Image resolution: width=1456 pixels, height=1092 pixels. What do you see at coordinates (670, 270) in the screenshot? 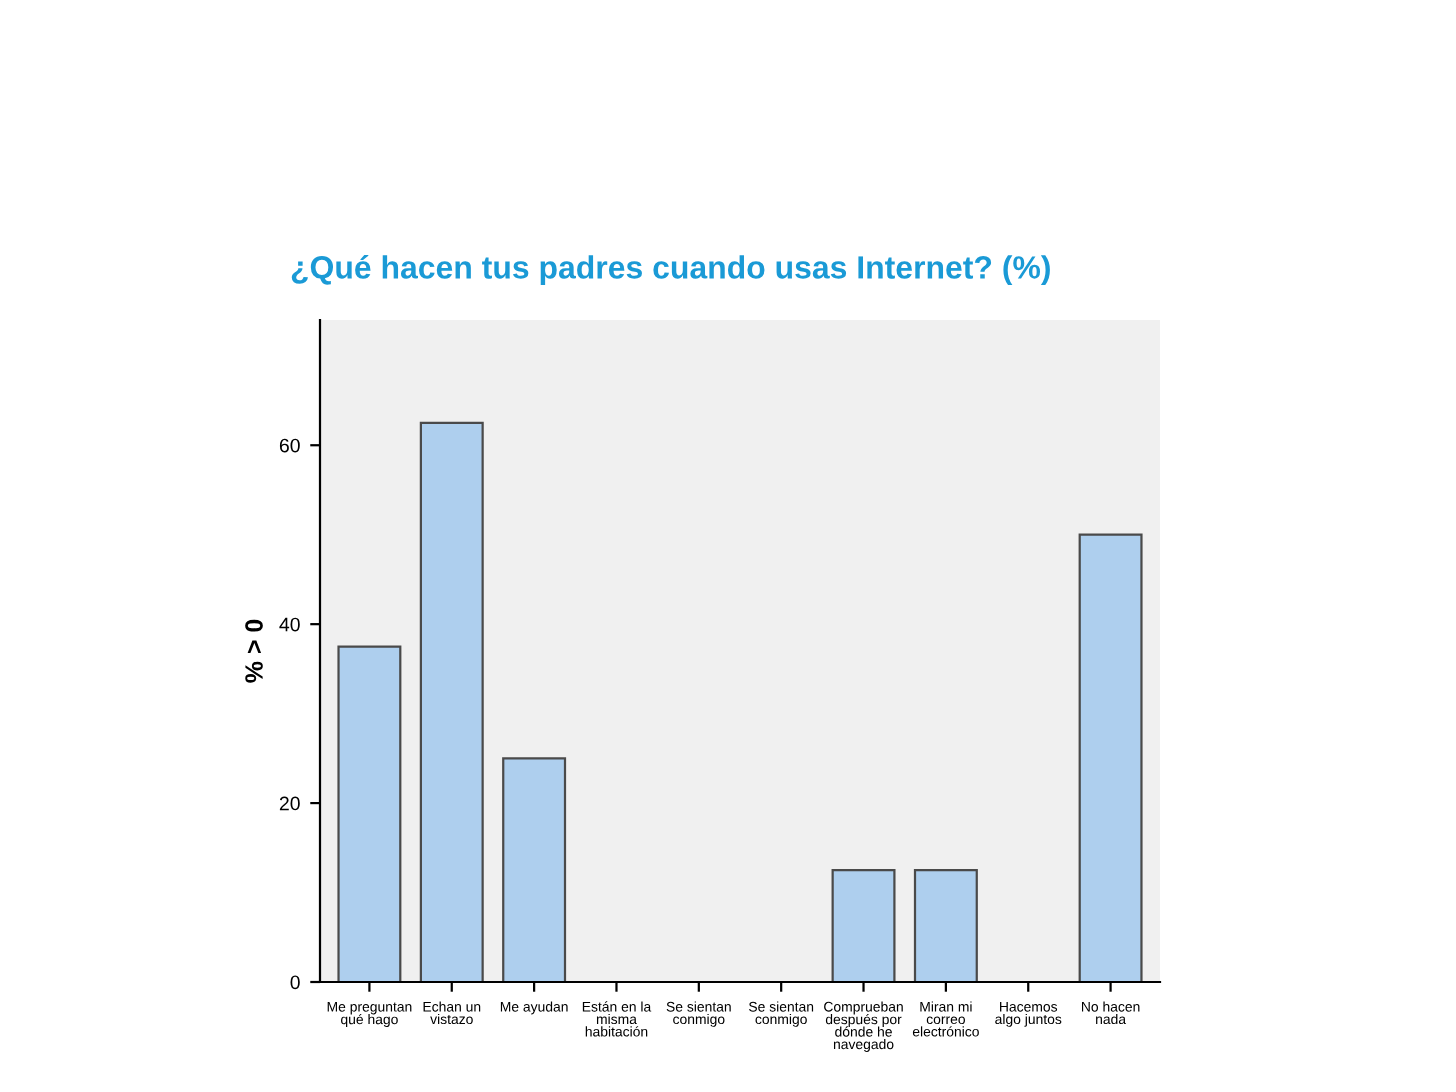
I see `chart-title: ¿Qué hacen tus padres cuando usas Internet? (%)` at bounding box center [670, 270].